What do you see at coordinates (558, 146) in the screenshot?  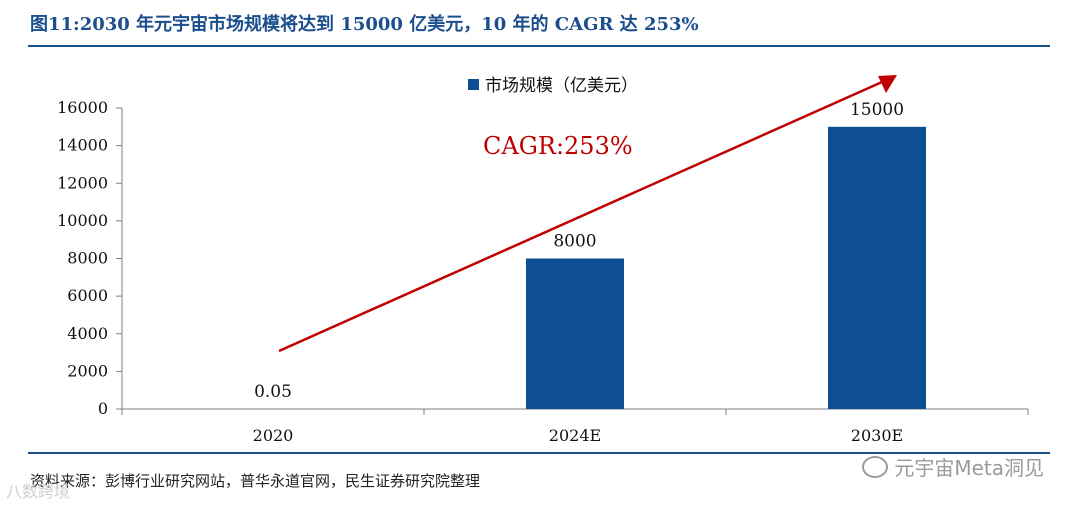 I see `cagr-annotation: CAGR:253%` at bounding box center [558, 146].